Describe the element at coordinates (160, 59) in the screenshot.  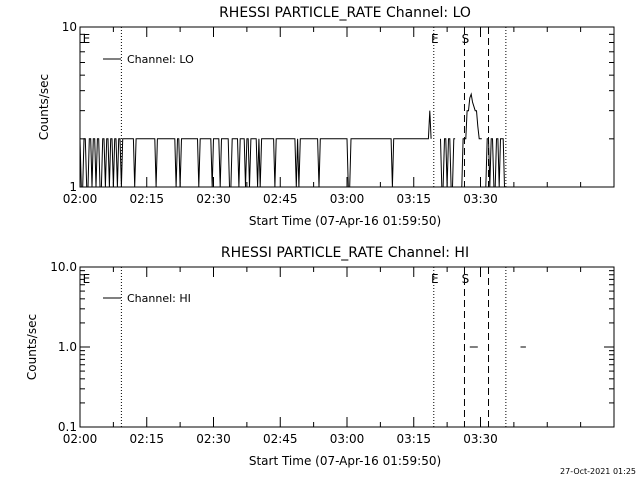
I see `legend-label: Channel: LO` at that location.